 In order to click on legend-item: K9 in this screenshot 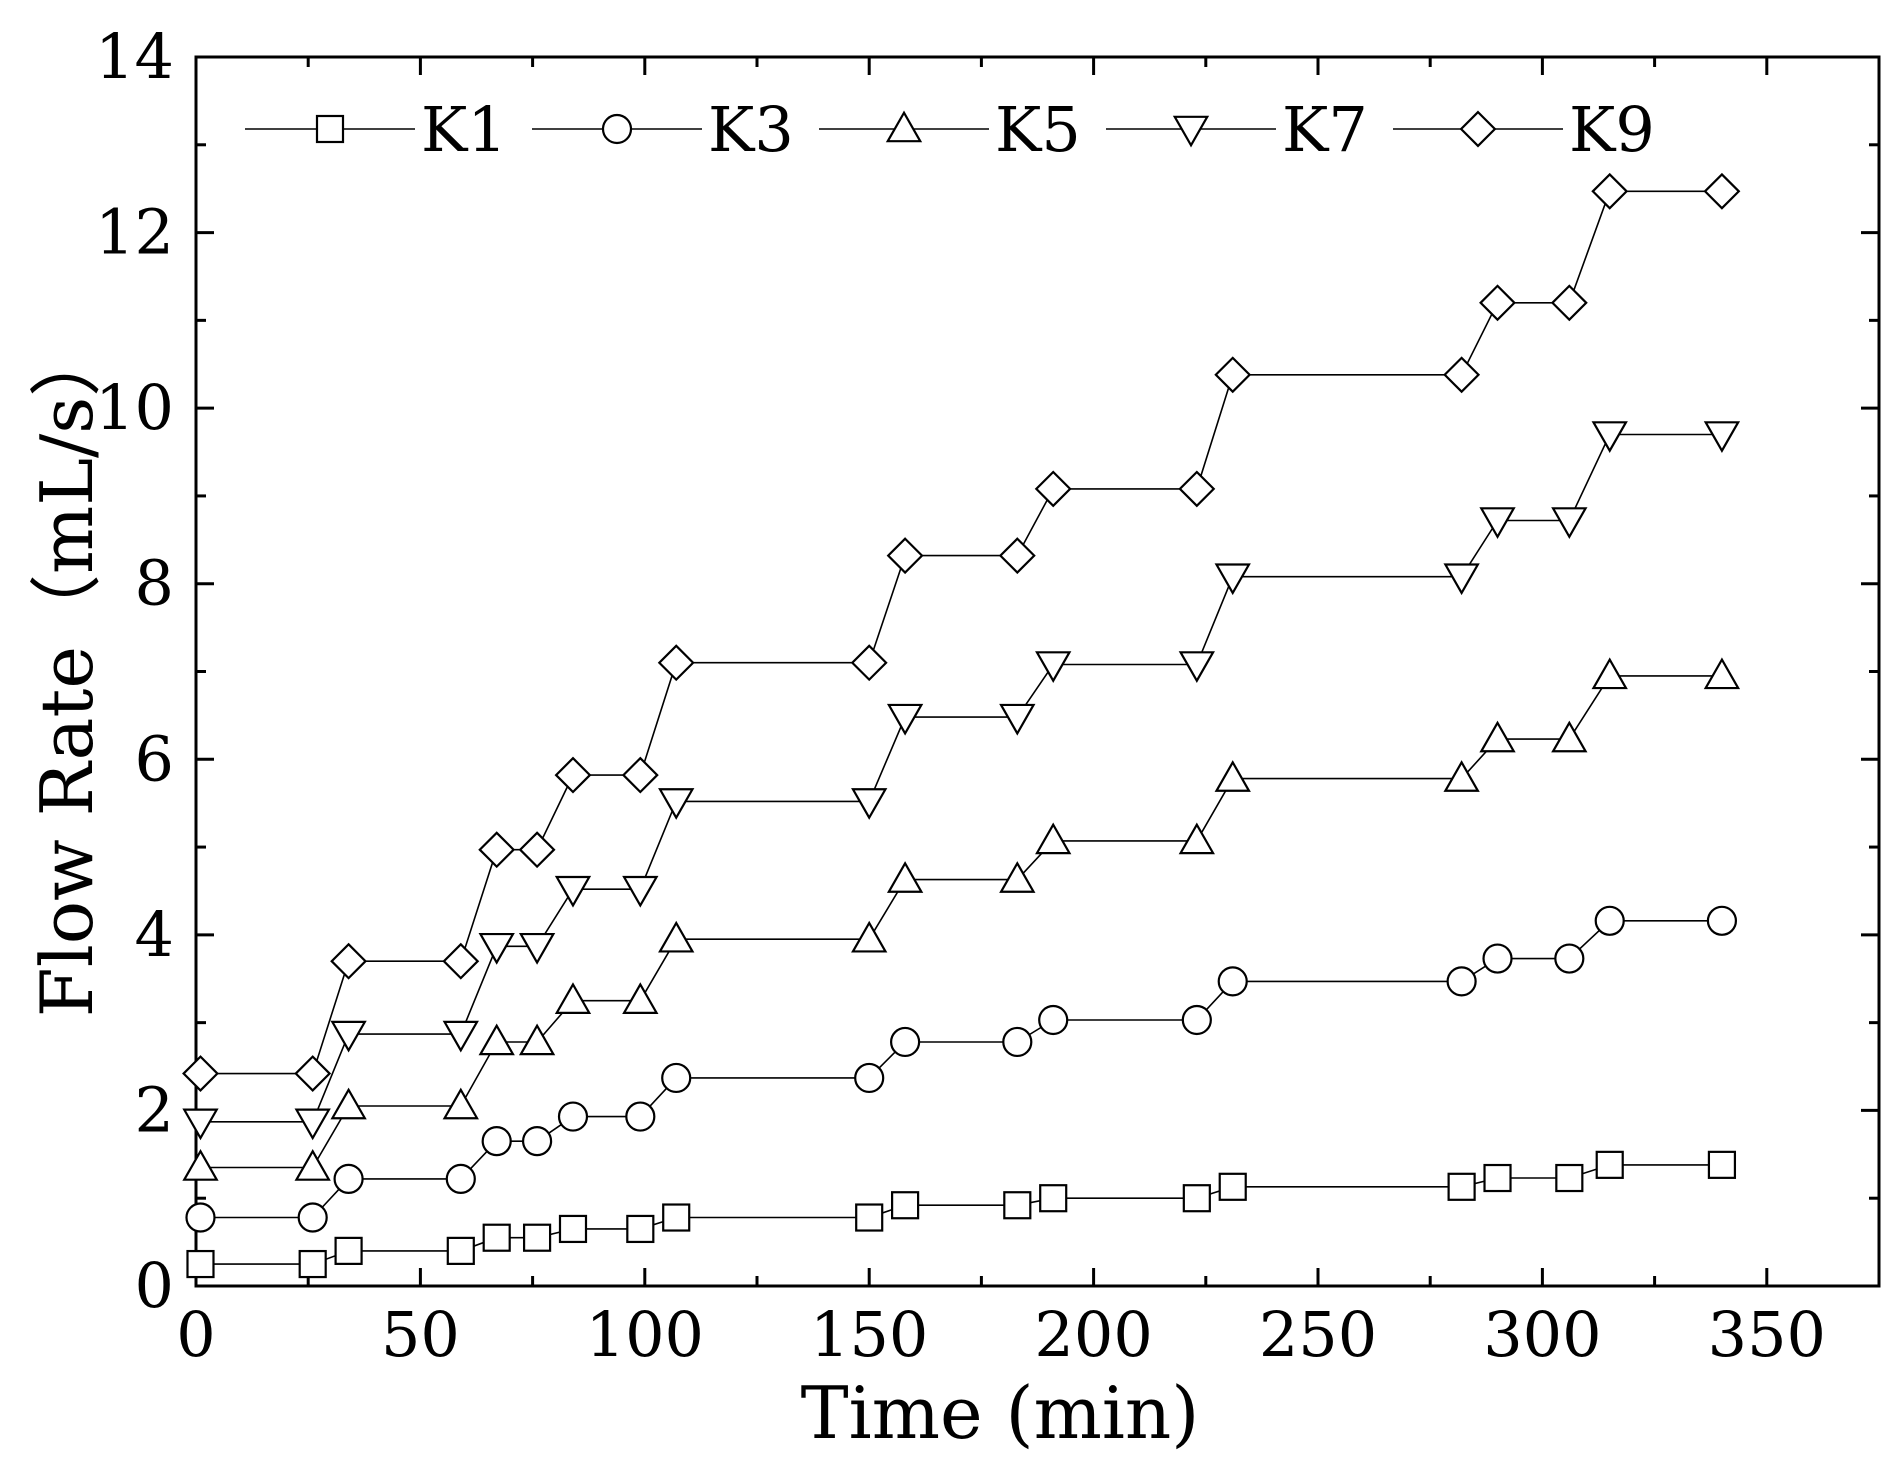, I will do `click(1524, 129)`.